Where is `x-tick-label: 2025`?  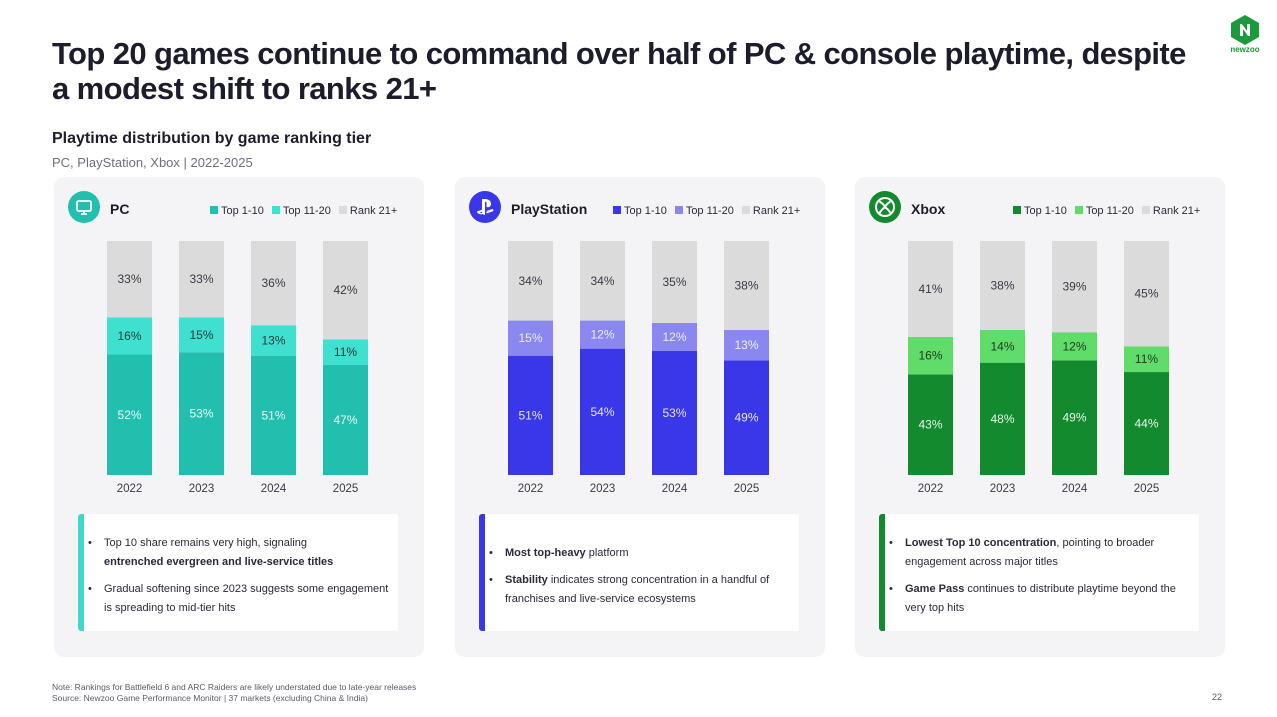
x-tick-label: 2025 is located at coordinates (1147, 489).